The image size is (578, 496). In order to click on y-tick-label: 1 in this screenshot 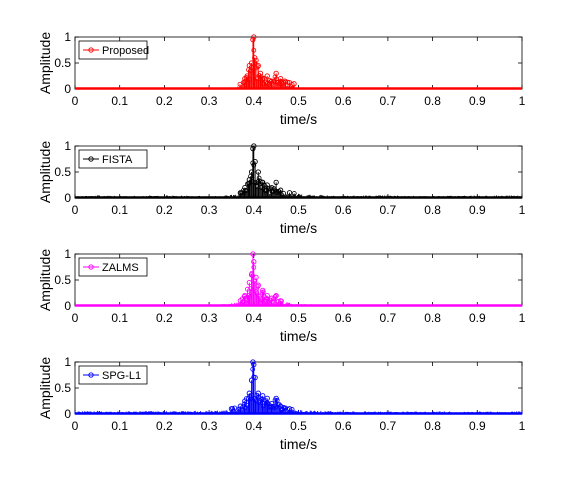, I will do `click(67, 37)`.